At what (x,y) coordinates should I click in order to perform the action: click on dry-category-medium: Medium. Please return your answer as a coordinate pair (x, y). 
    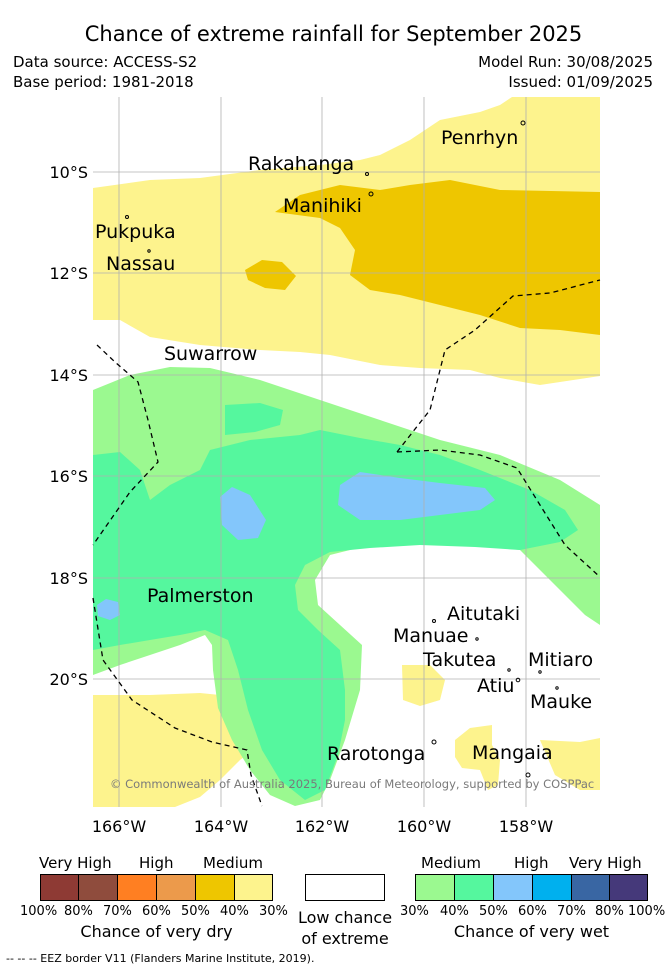
    Looking at the image, I should click on (233, 863).